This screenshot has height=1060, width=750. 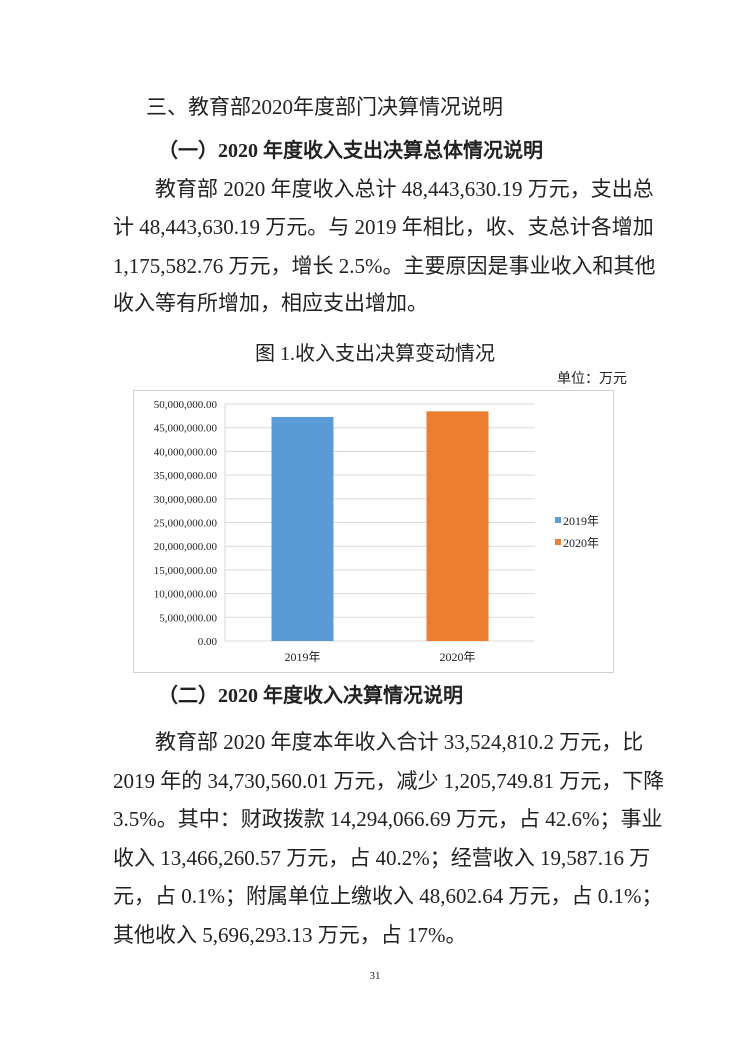 What do you see at coordinates (457, 657) in the screenshot?
I see `x-tick-label: 2020年` at bounding box center [457, 657].